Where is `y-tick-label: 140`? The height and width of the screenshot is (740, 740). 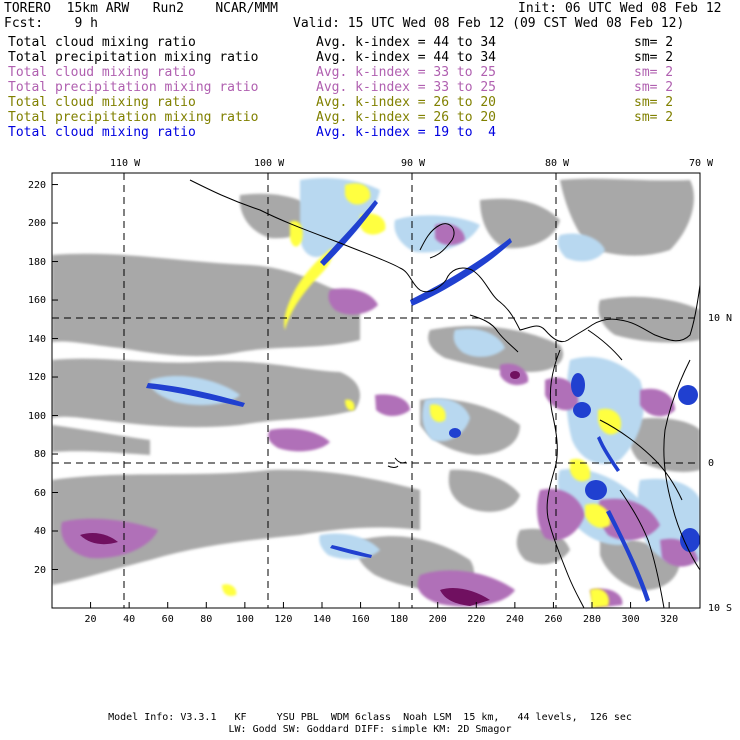 y-tick-label: 140 is located at coordinates (36, 339).